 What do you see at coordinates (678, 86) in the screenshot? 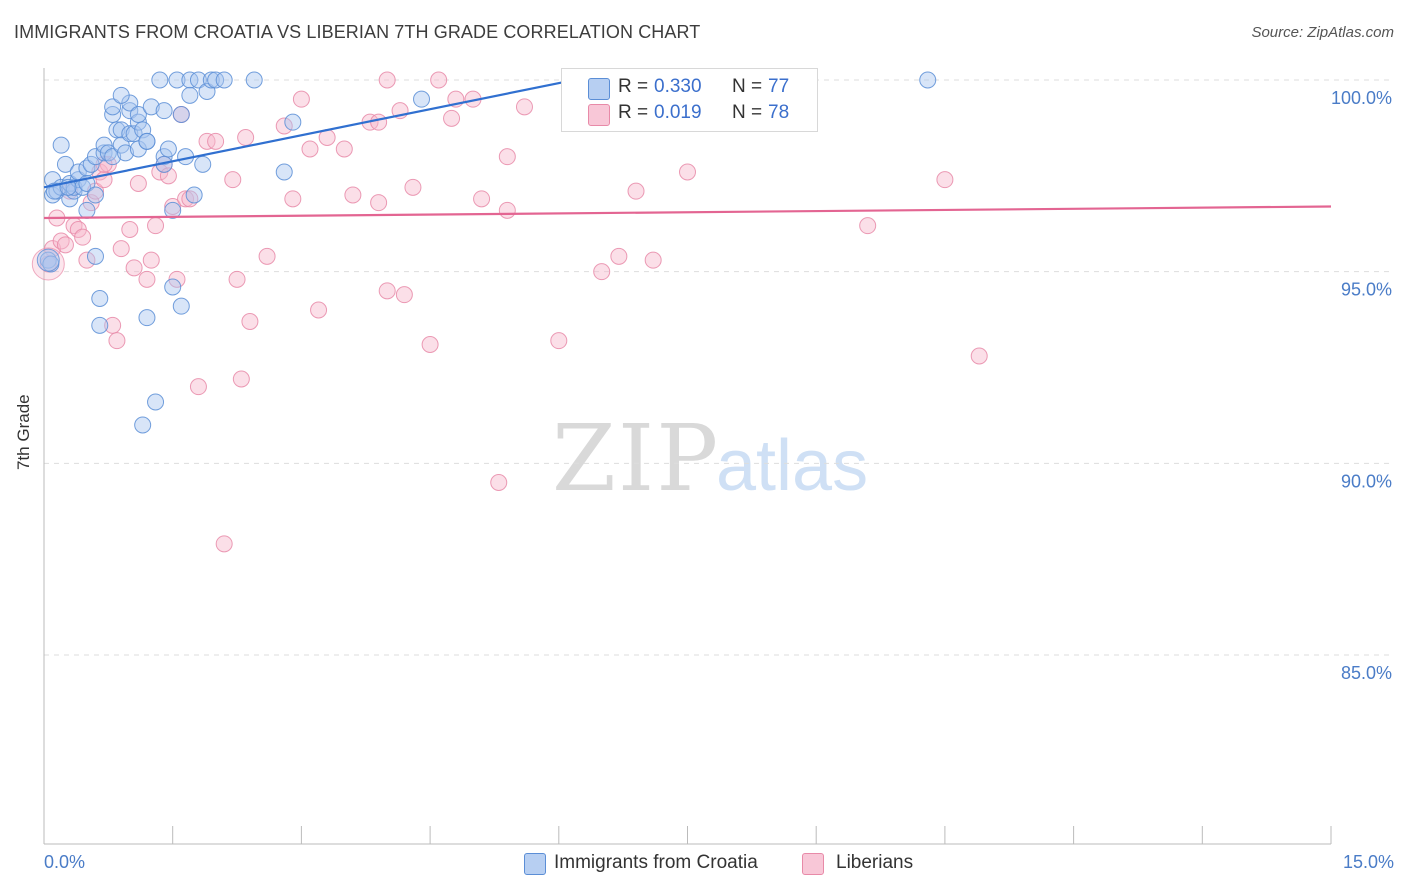
I see `legend-r-value-croatia: 0.330` at bounding box center [678, 86].